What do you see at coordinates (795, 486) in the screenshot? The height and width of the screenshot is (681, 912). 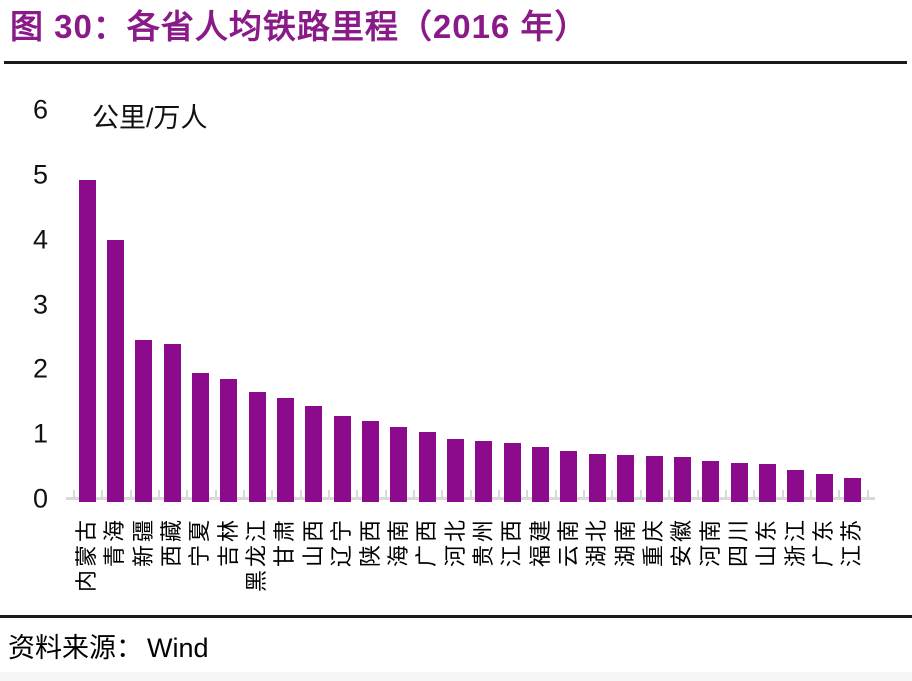 I see `bar-浙江` at bounding box center [795, 486].